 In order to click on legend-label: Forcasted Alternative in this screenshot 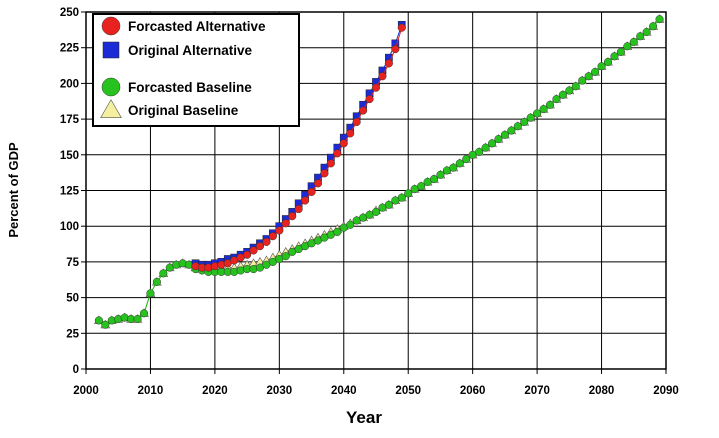, I will do `click(197, 26)`.